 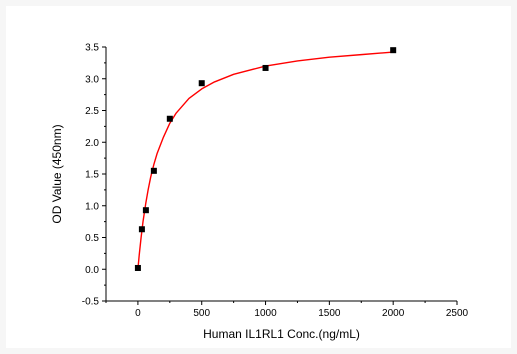 What do you see at coordinates (92, 79) in the screenshot?
I see `y-tick-label: 3.0` at bounding box center [92, 79].